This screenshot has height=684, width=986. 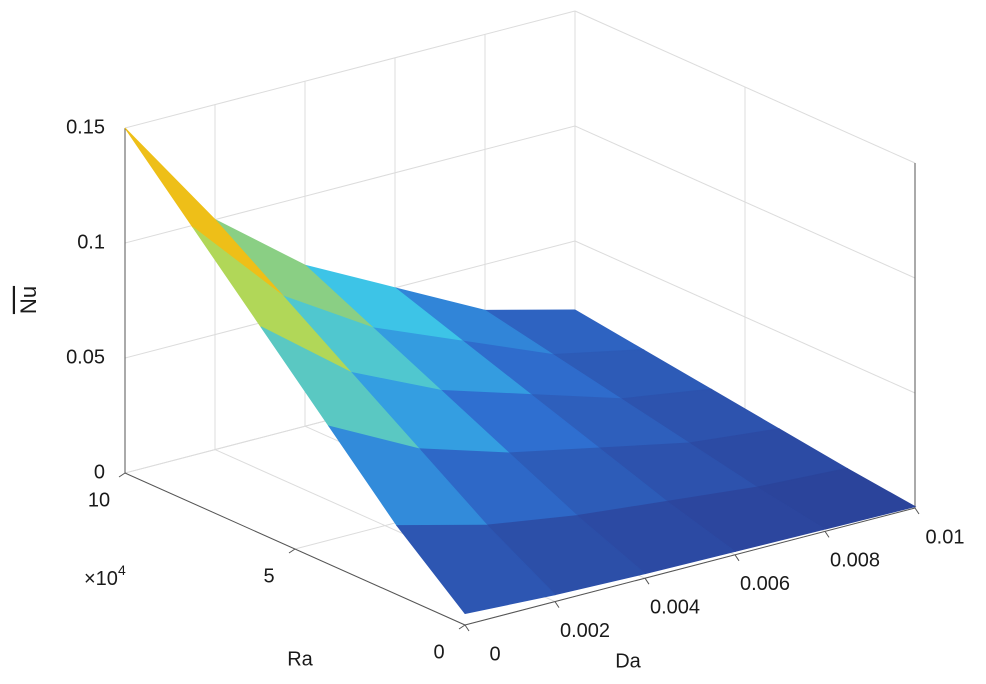 What do you see at coordinates (765, 584) in the screenshot?
I see `x-tick-label: 0.006` at bounding box center [765, 584].